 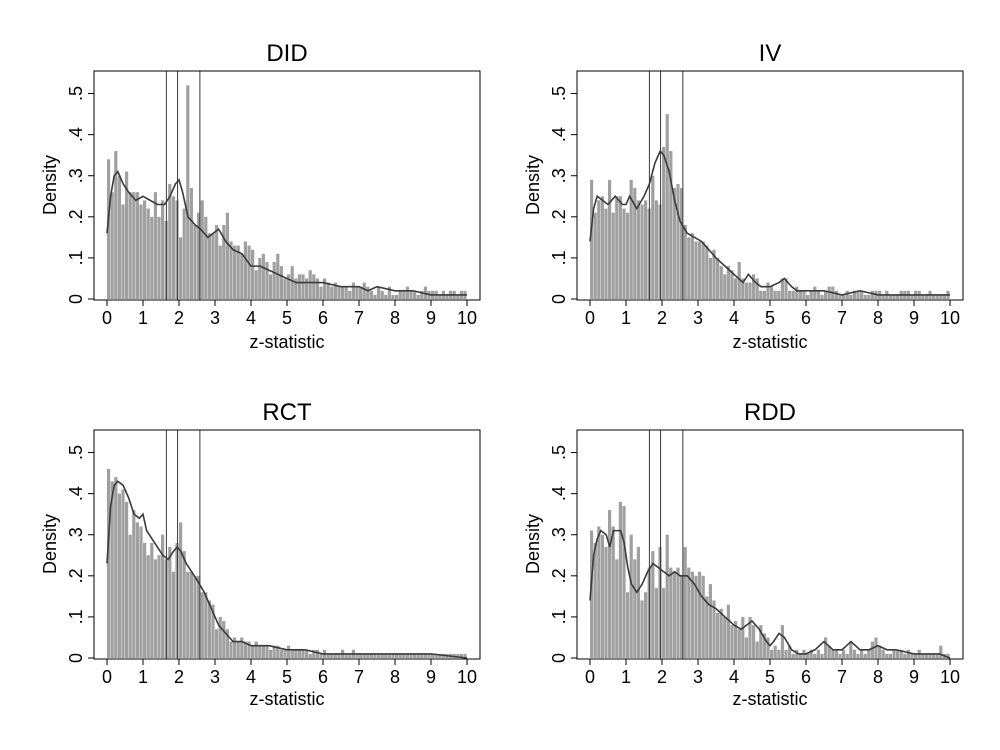 I want to click on x-tick-label: 0, so click(x=107, y=318).